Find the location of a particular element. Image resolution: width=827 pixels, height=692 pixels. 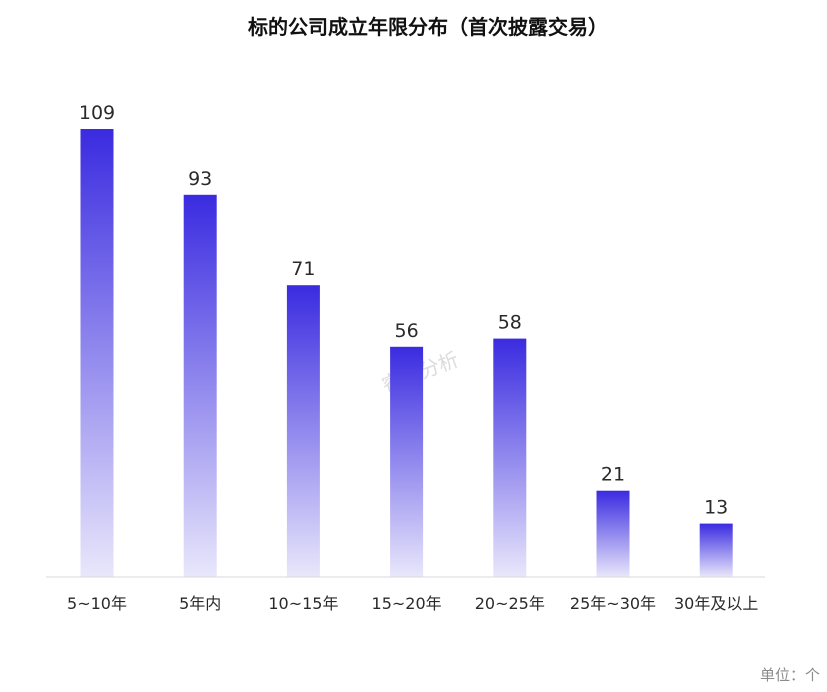

x-tick-label-1: 5年内 is located at coordinates (200, 603).